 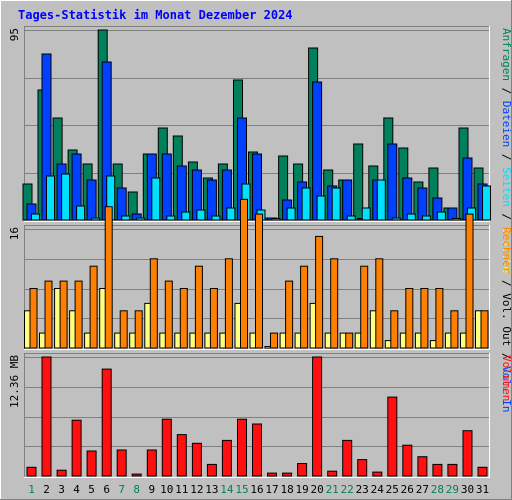 I want to click on x-tick-label-day-17: 17, so click(x=271, y=489).